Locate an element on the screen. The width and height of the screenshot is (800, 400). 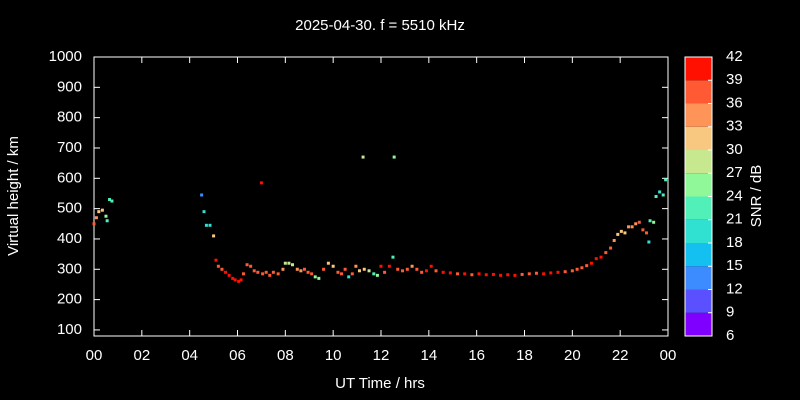
colorbar-label: SNR / dB is located at coordinates (756, 196).